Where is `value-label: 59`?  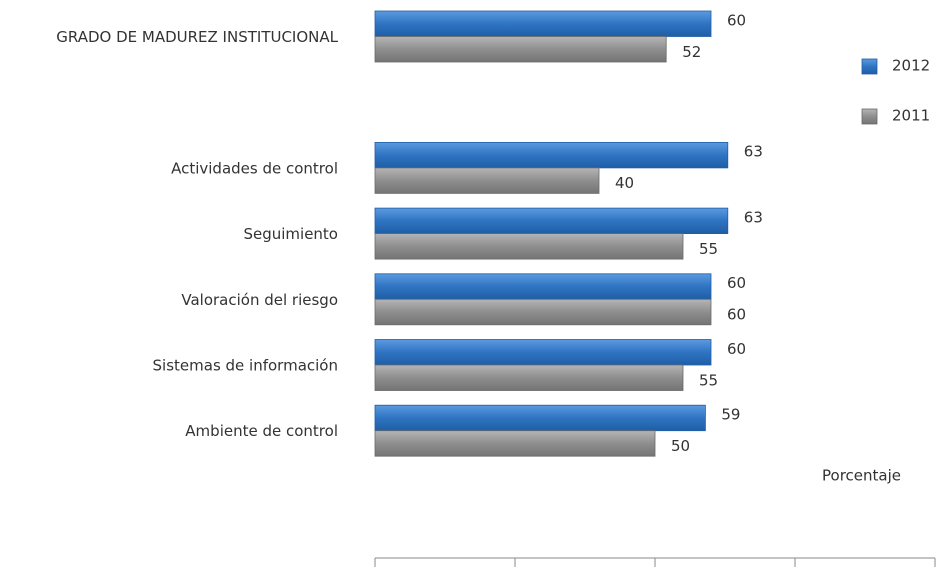
value-label: 59 is located at coordinates (730, 414).